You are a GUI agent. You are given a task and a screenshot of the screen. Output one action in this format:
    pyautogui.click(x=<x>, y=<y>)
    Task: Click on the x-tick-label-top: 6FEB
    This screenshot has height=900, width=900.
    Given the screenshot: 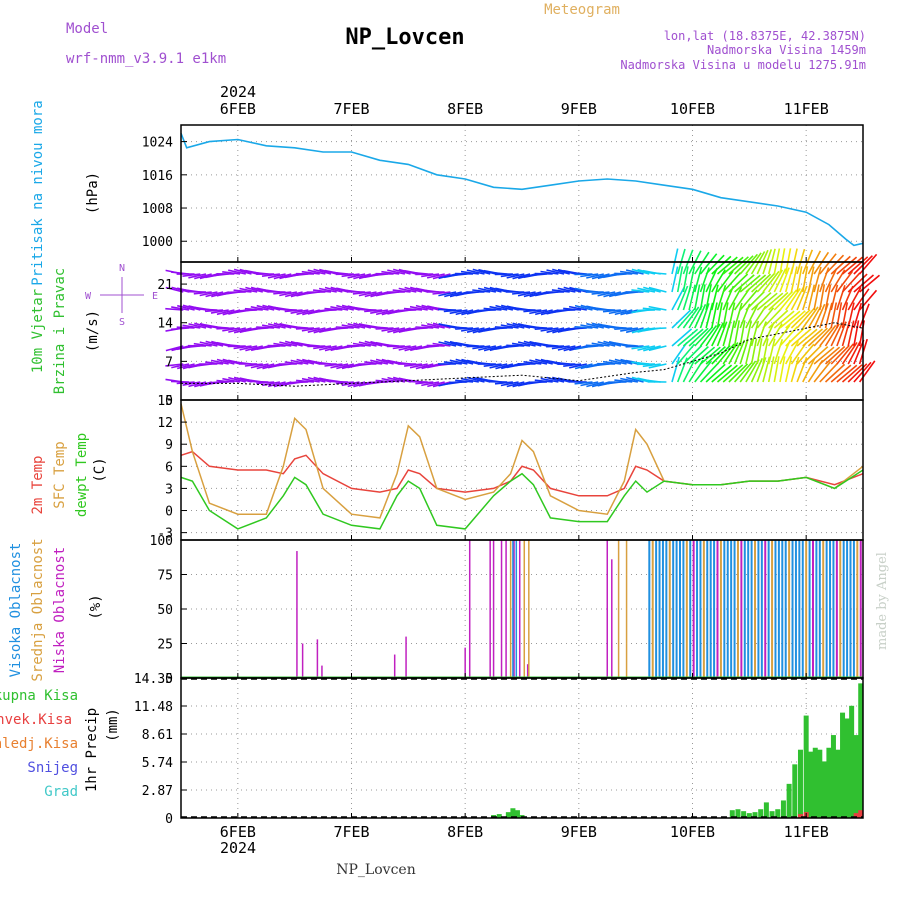 What is the action you would take?
    pyautogui.click(x=238, y=109)
    